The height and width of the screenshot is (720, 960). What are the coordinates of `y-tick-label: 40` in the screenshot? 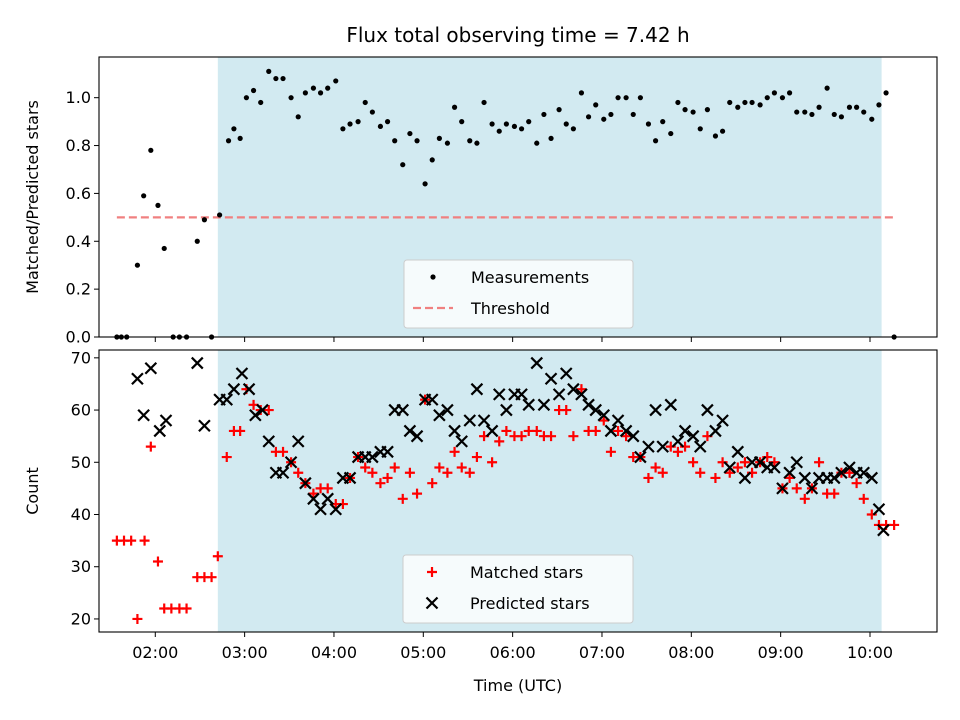 It's located at (81, 514).